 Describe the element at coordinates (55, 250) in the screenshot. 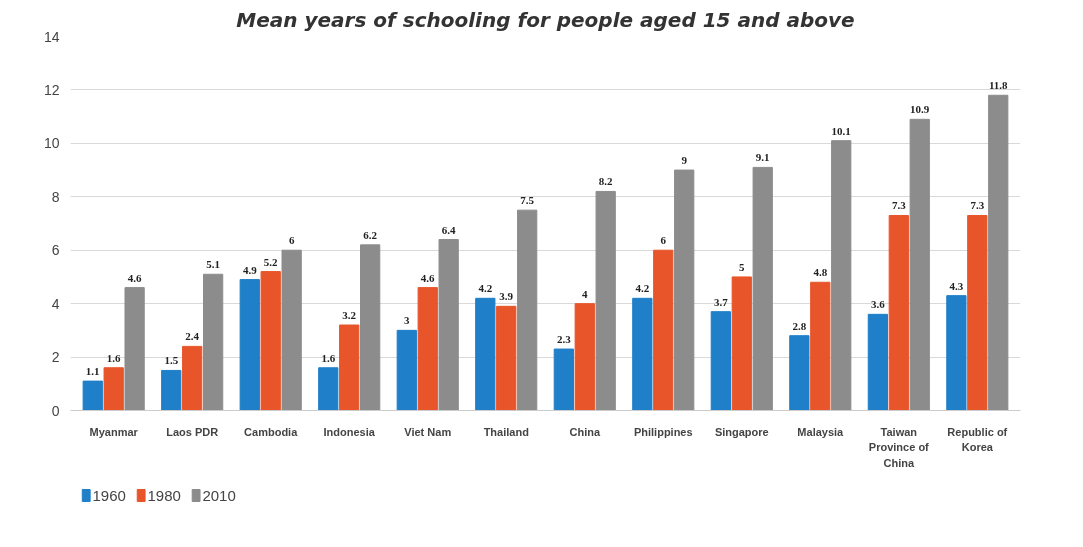

I see `y-tick-label: 6` at that location.